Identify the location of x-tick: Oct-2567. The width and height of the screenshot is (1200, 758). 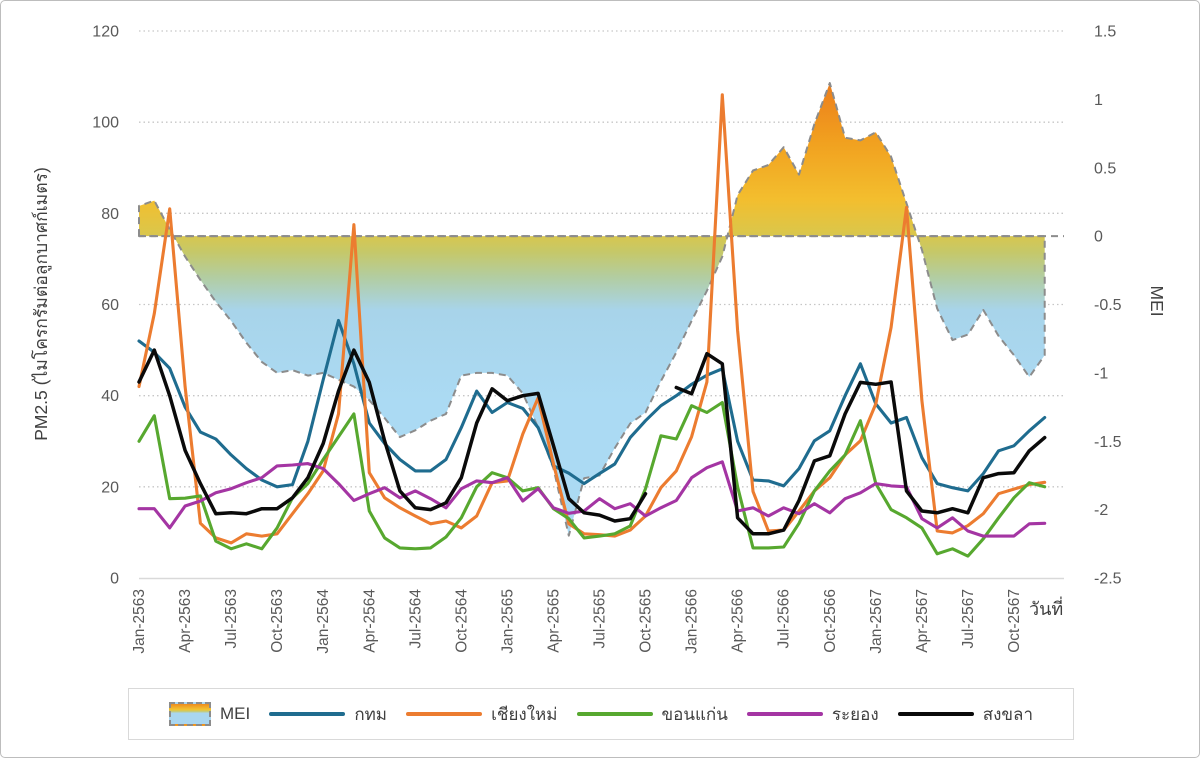
(1014, 621).